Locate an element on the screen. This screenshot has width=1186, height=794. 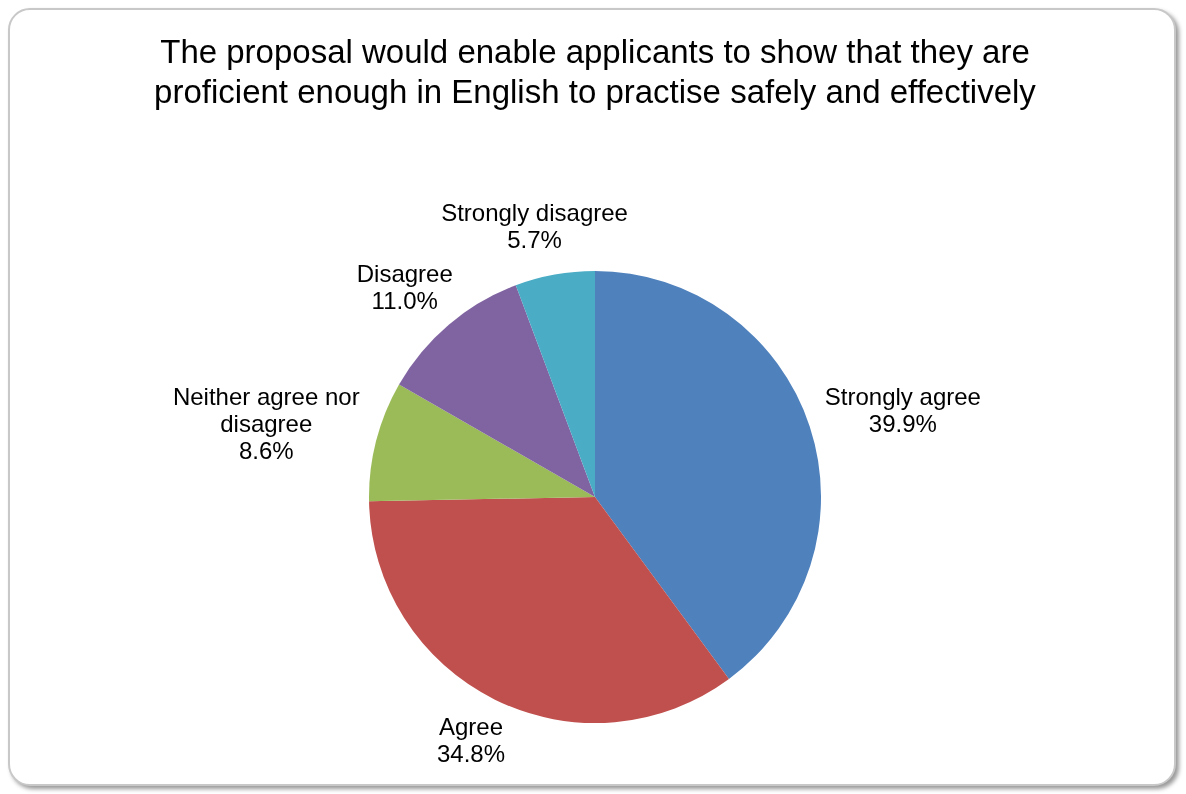
slice-label: Disagree is located at coordinates (404, 273).